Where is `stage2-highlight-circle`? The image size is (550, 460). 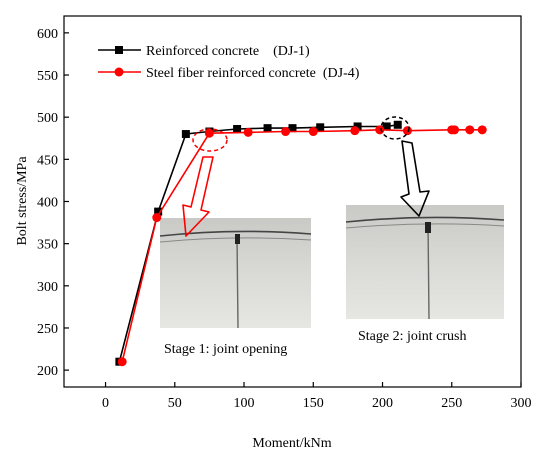
stage2-highlight-circle is located at coordinates (395, 128).